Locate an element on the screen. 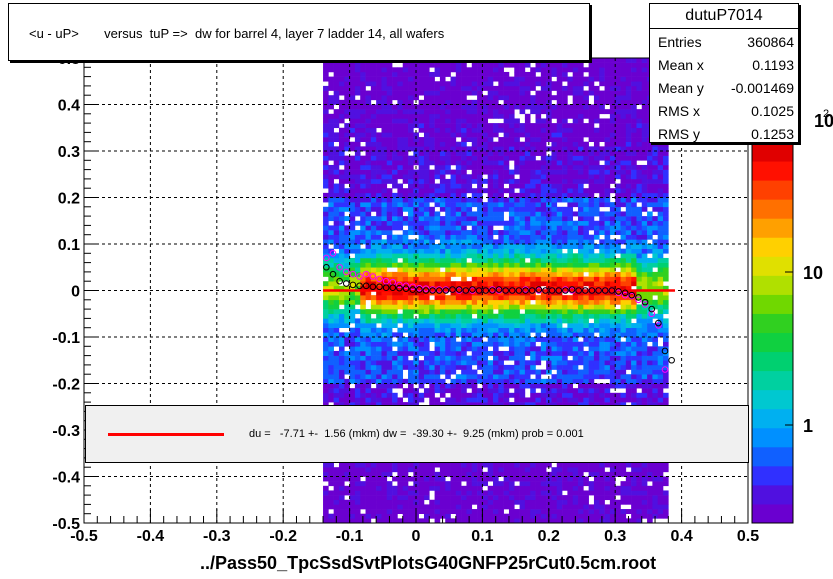 The image size is (833, 579). stats-row-rms-y: RMS y 0.1253 is located at coordinates (726, 134).